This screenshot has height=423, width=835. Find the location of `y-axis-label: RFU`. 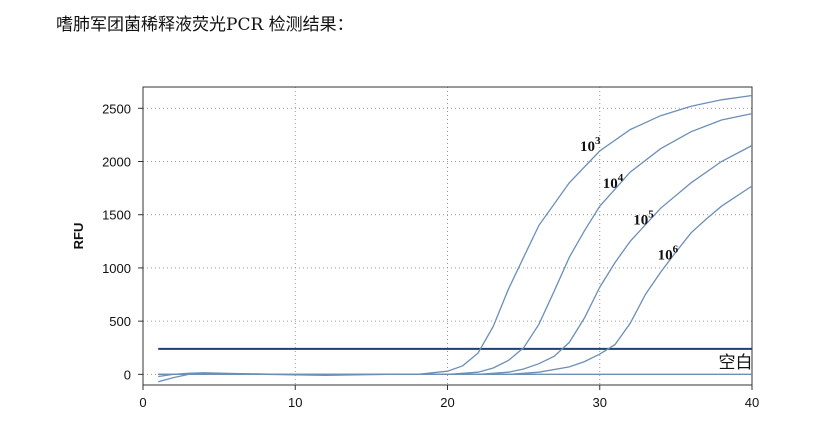

y-axis-label: RFU is located at coordinates (78, 236).